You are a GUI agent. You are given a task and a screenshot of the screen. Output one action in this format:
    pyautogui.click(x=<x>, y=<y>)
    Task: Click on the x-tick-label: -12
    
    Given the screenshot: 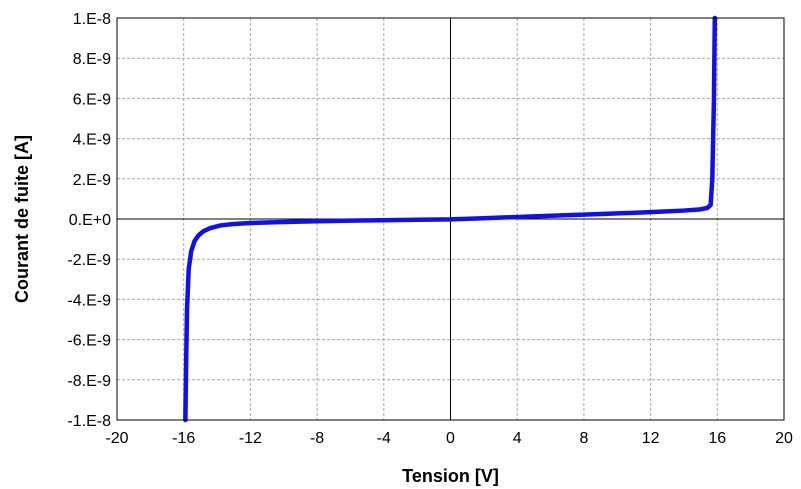 What is the action you would take?
    pyautogui.click(x=250, y=438)
    